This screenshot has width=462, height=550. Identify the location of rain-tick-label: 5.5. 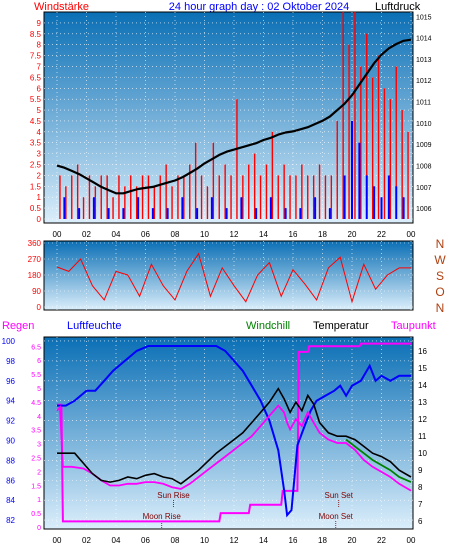
(36, 375).